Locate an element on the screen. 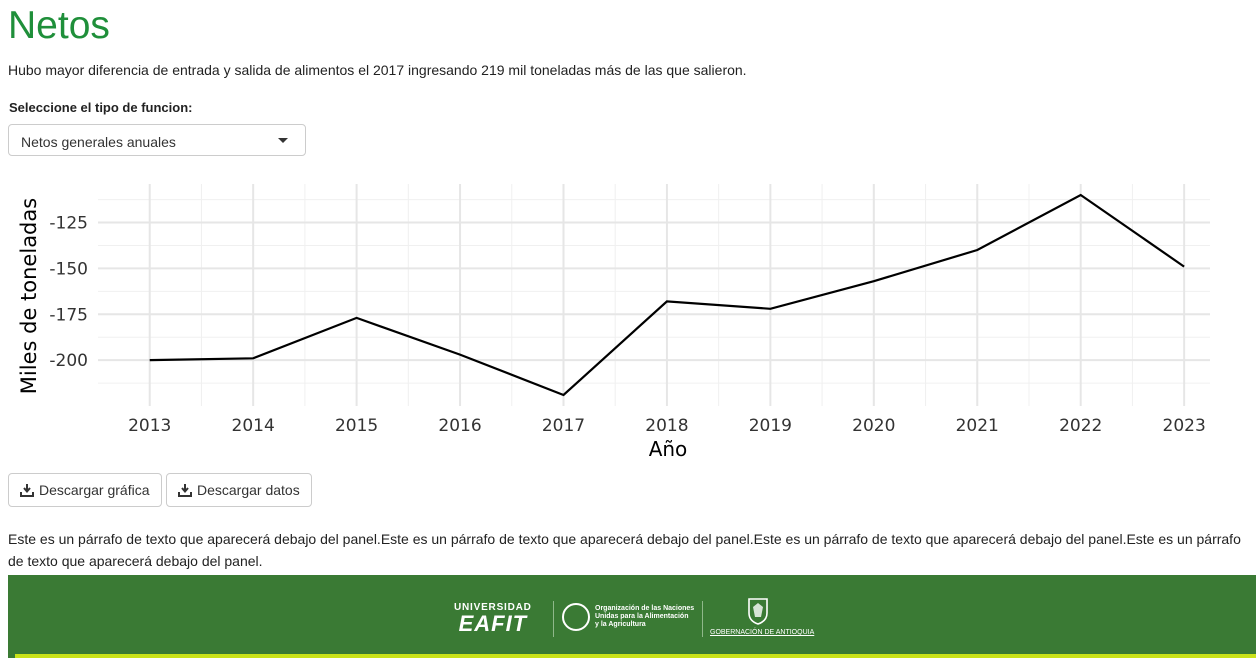  y-tick-label: -175 is located at coordinates (68, 315).